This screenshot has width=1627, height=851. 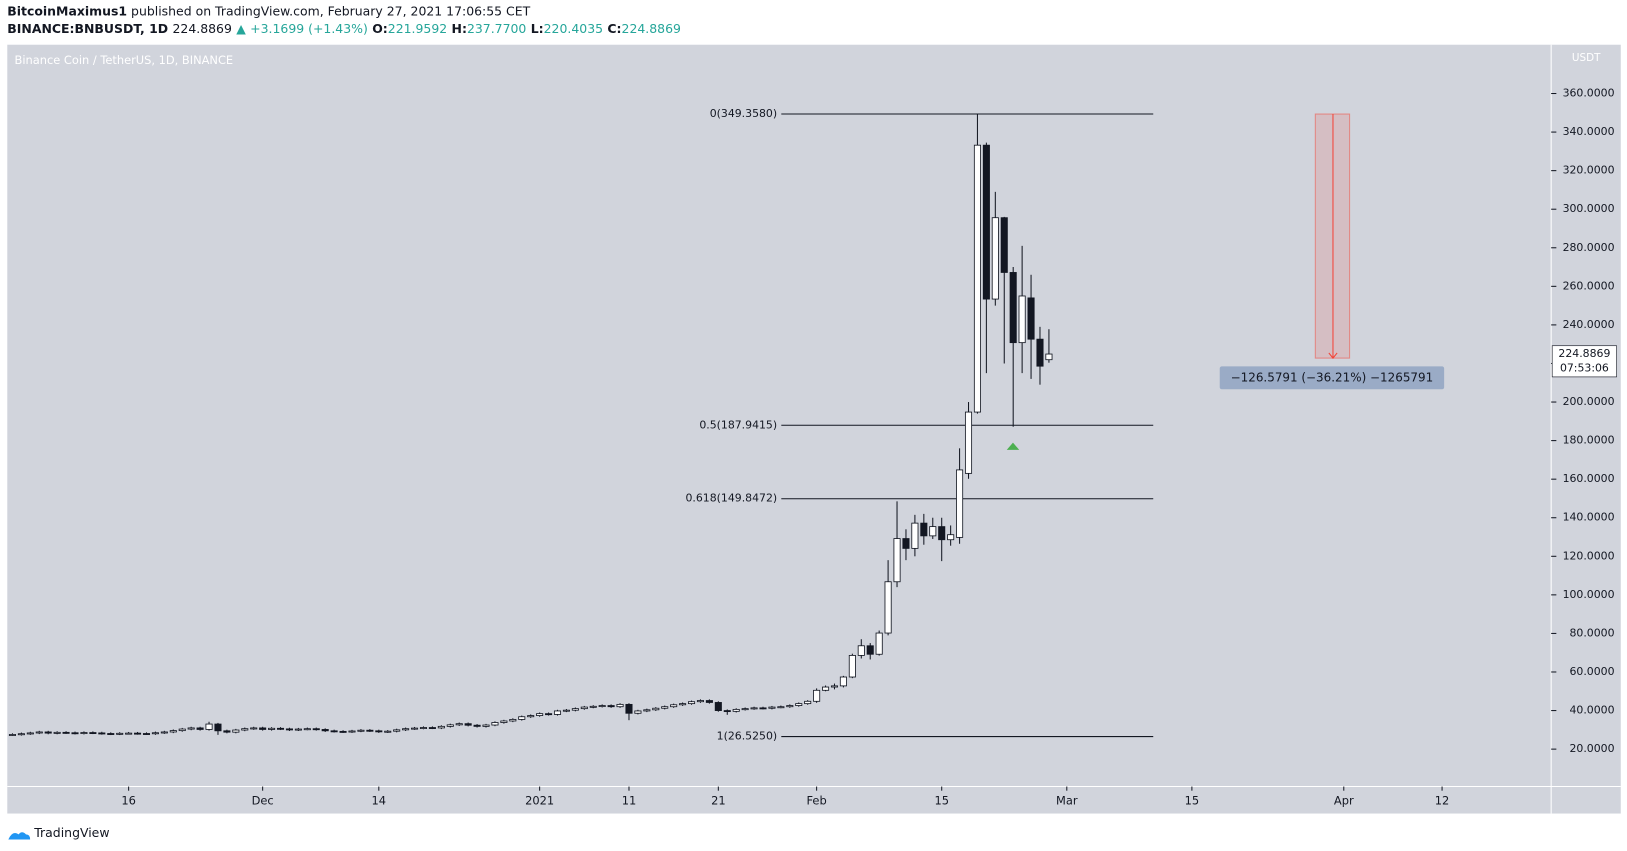 I want to click on y-tick-label: 180.0000, so click(x=1589, y=440).